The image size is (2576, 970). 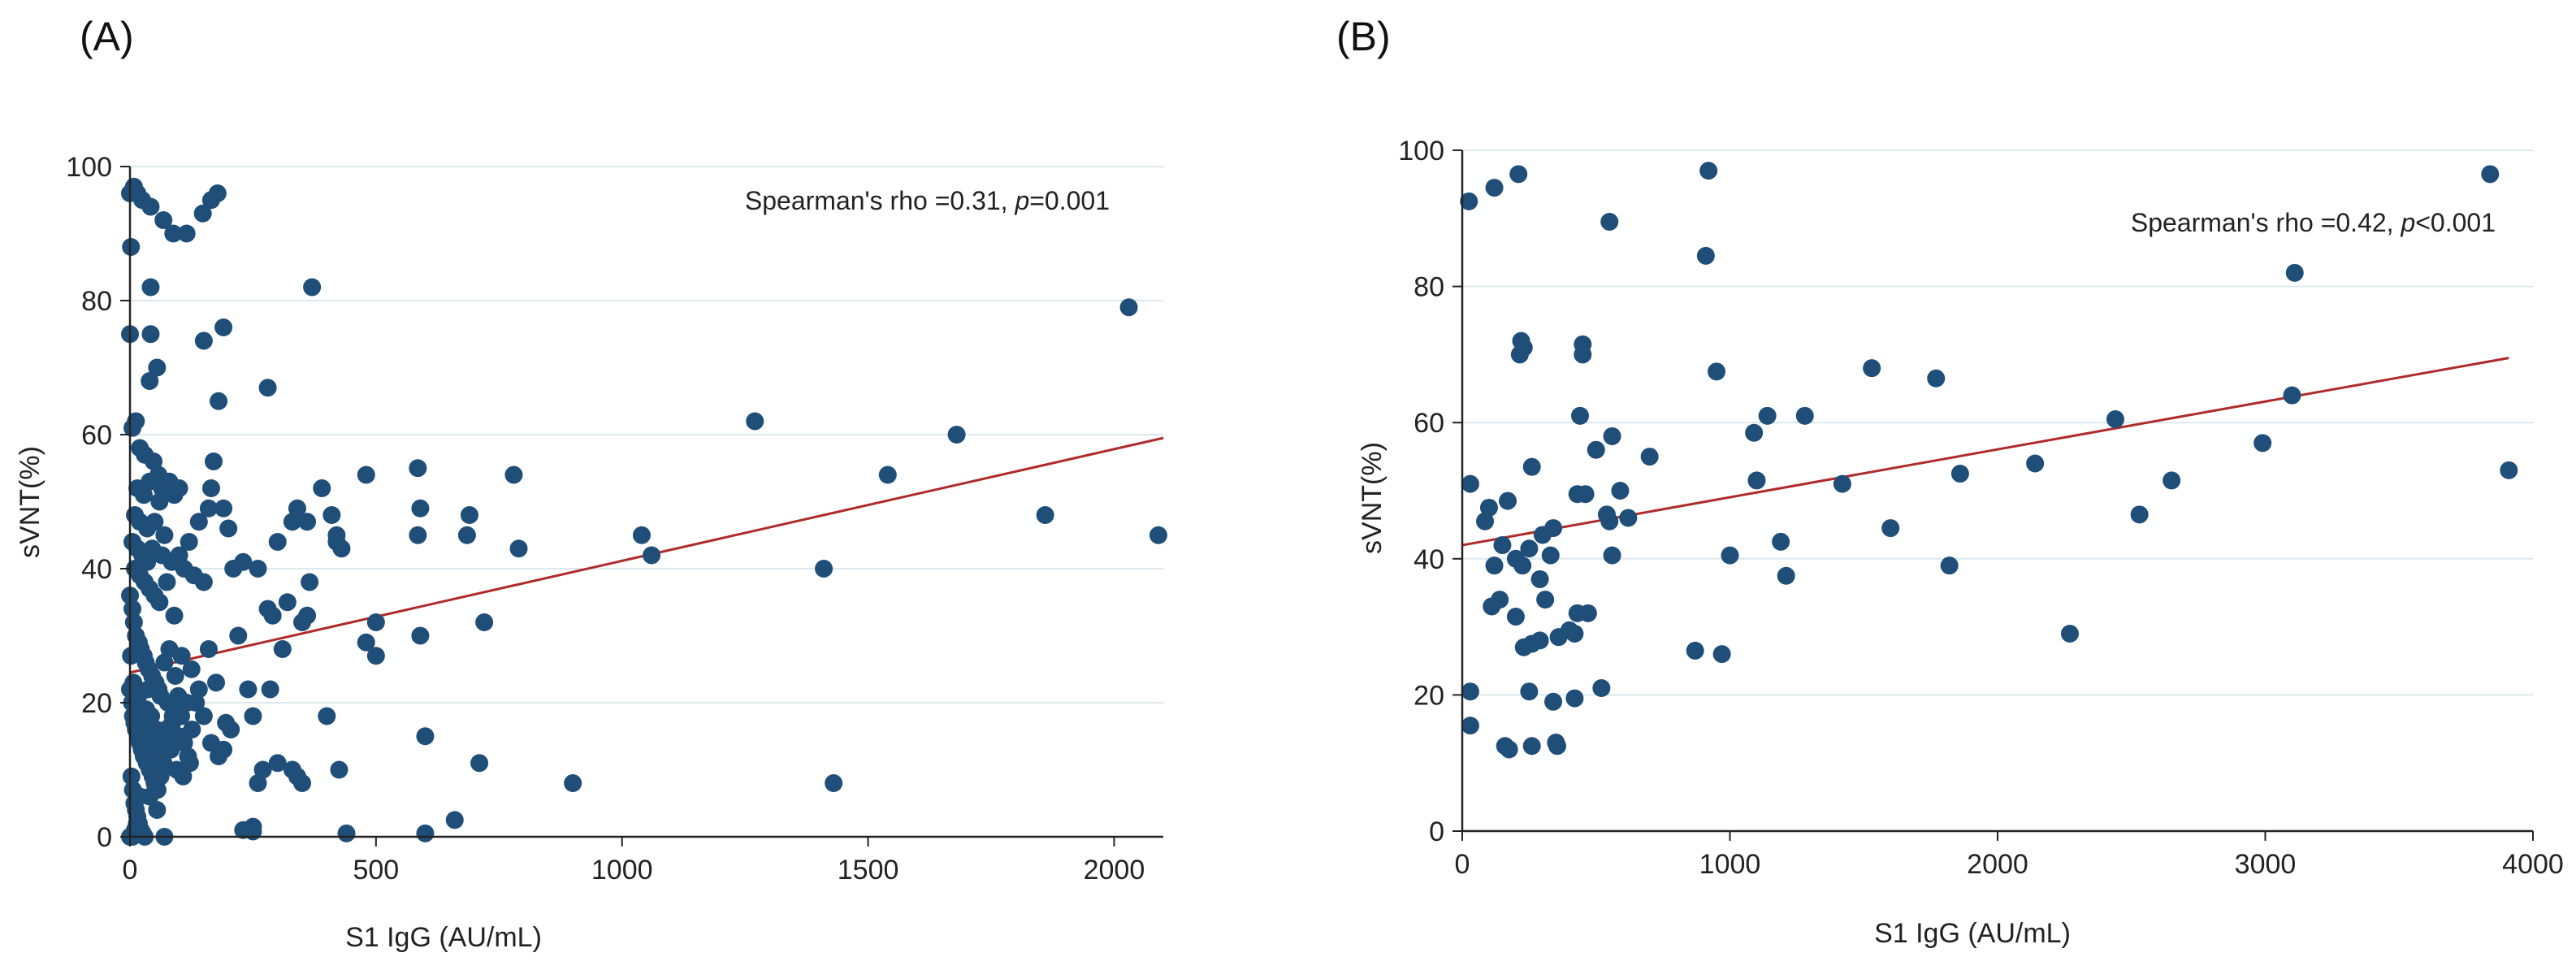 What do you see at coordinates (868, 871) in the screenshot?
I see `x-tick-label: 1500` at bounding box center [868, 871].